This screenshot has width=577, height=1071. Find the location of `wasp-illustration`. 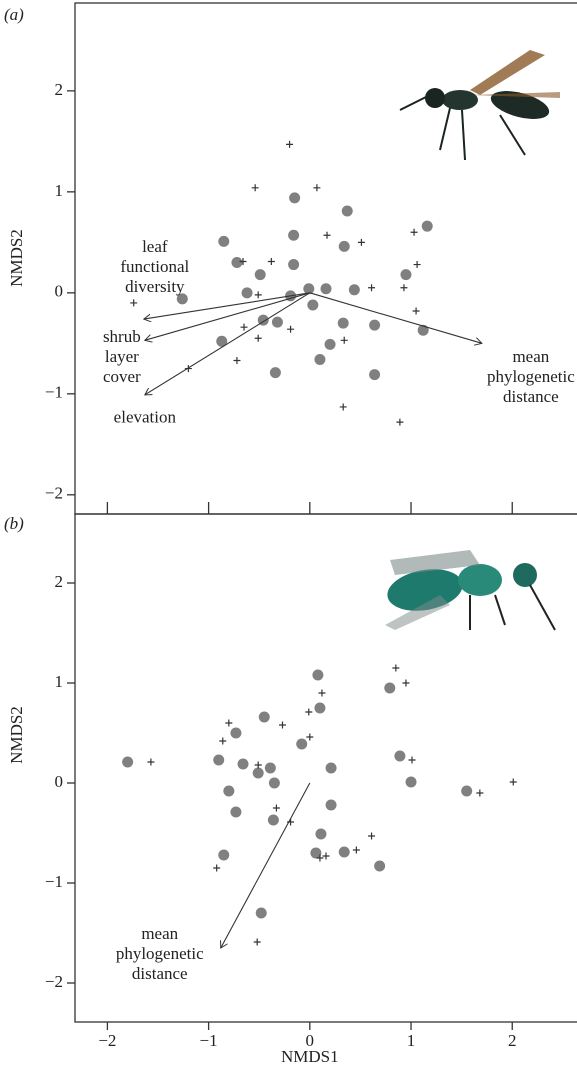

wasp-illustration is located at coordinates (479, 105).